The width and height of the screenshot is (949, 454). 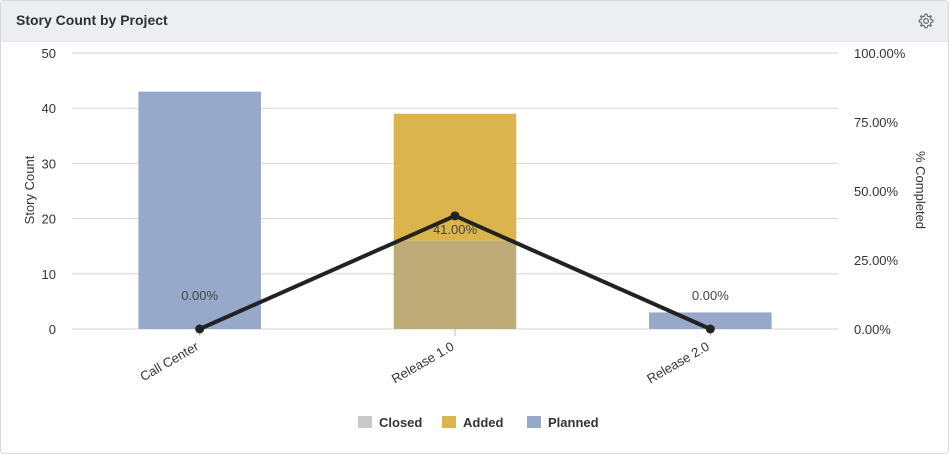 I want to click on legend-label-added: Added, so click(x=483, y=422).